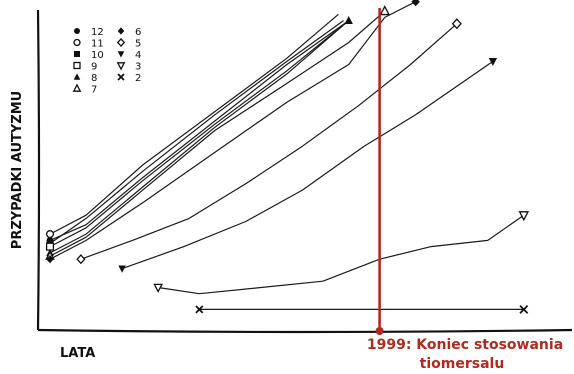 The height and width of the screenshot is (374, 574). Describe the element at coordinates (97, 44) in the screenshot. I see `legend-label-11: 11` at that location.